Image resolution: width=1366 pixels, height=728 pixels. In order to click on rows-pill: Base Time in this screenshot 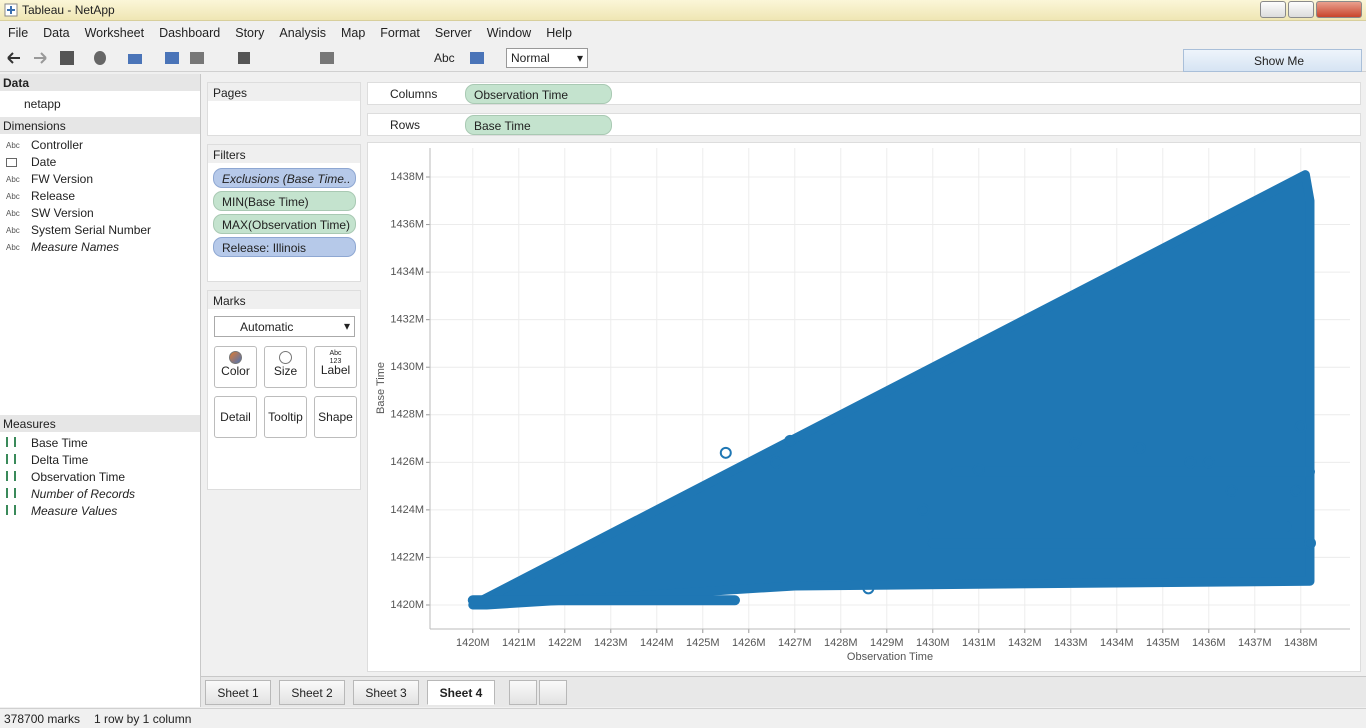, I will do `click(538, 125)`.